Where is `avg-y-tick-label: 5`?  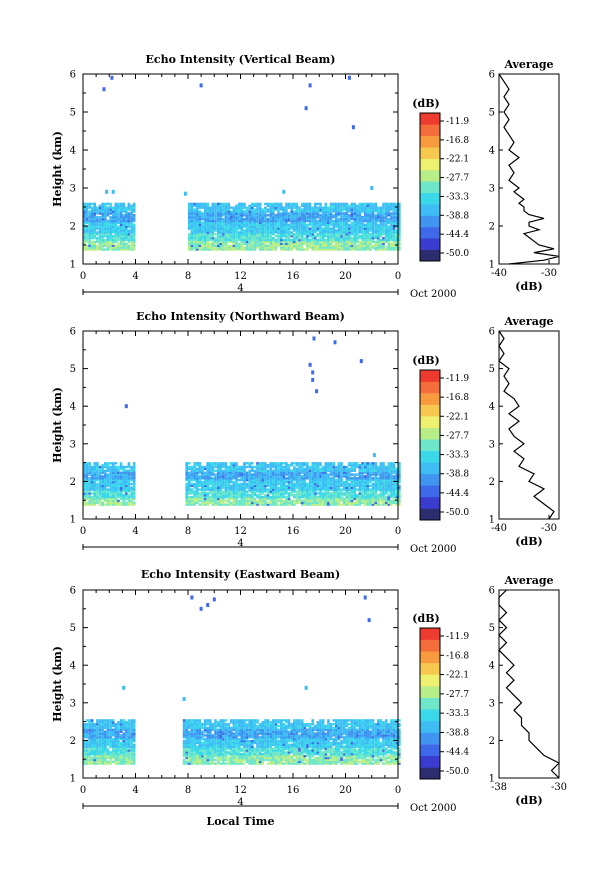
avg-y-tick-label: 5 is located at coordinates (492, 113).